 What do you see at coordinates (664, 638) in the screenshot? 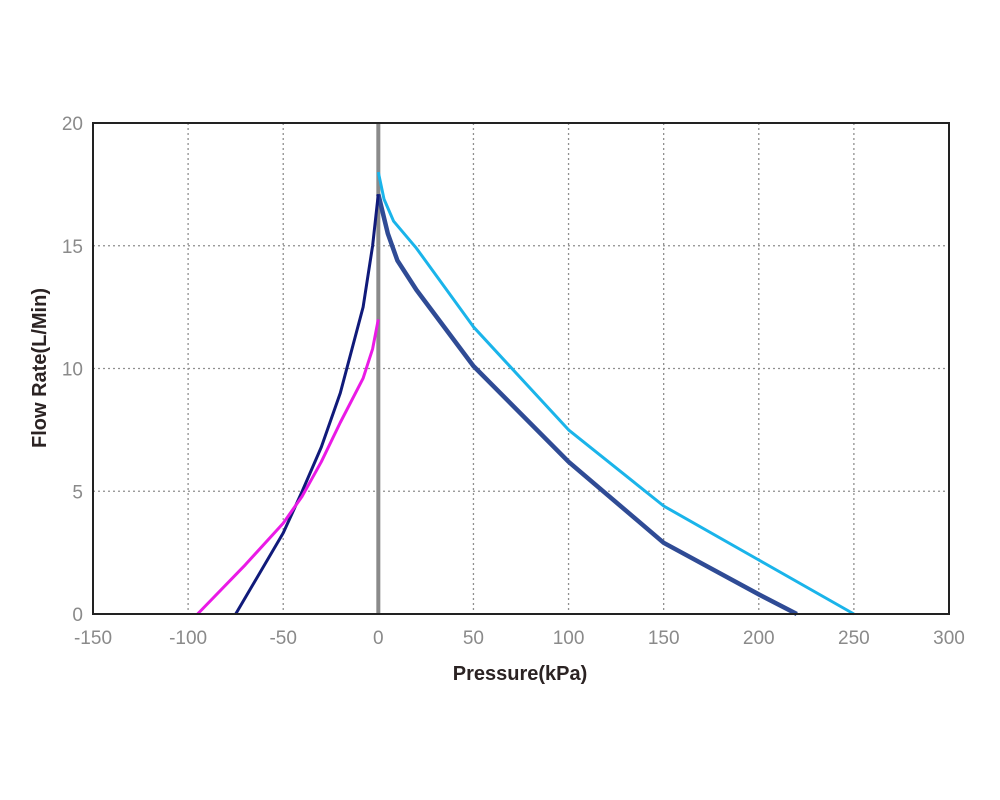
I see `x-tick-label: 150` at bounding box center [664, 638].